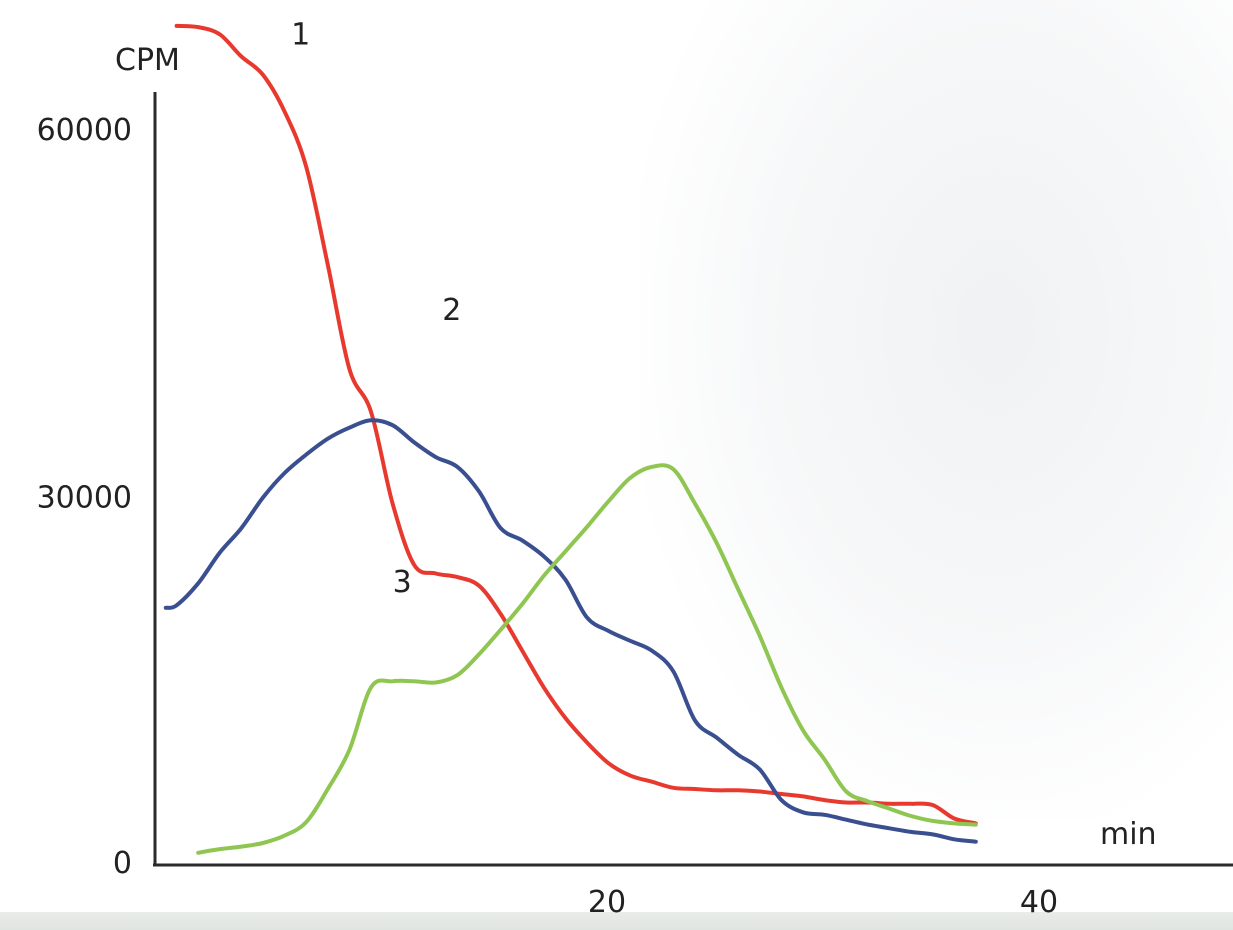  Describe the element at coordinates (122, 863) in the screenshot. I see `y-tick-label: 0` at that location.